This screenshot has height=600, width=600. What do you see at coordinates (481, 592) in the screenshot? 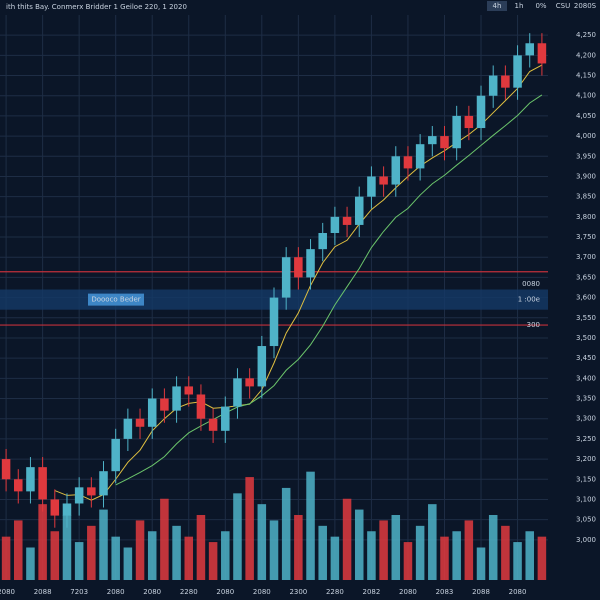
I see `x-tick-label: 2088` at bounding box center [481, 592].